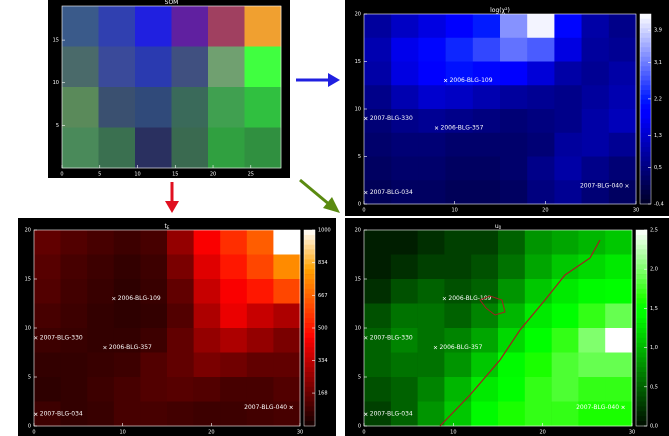  Describe the element at coordinates (658, 31) in the screenshot. I see `colorbar-label: 3,9` at that location.